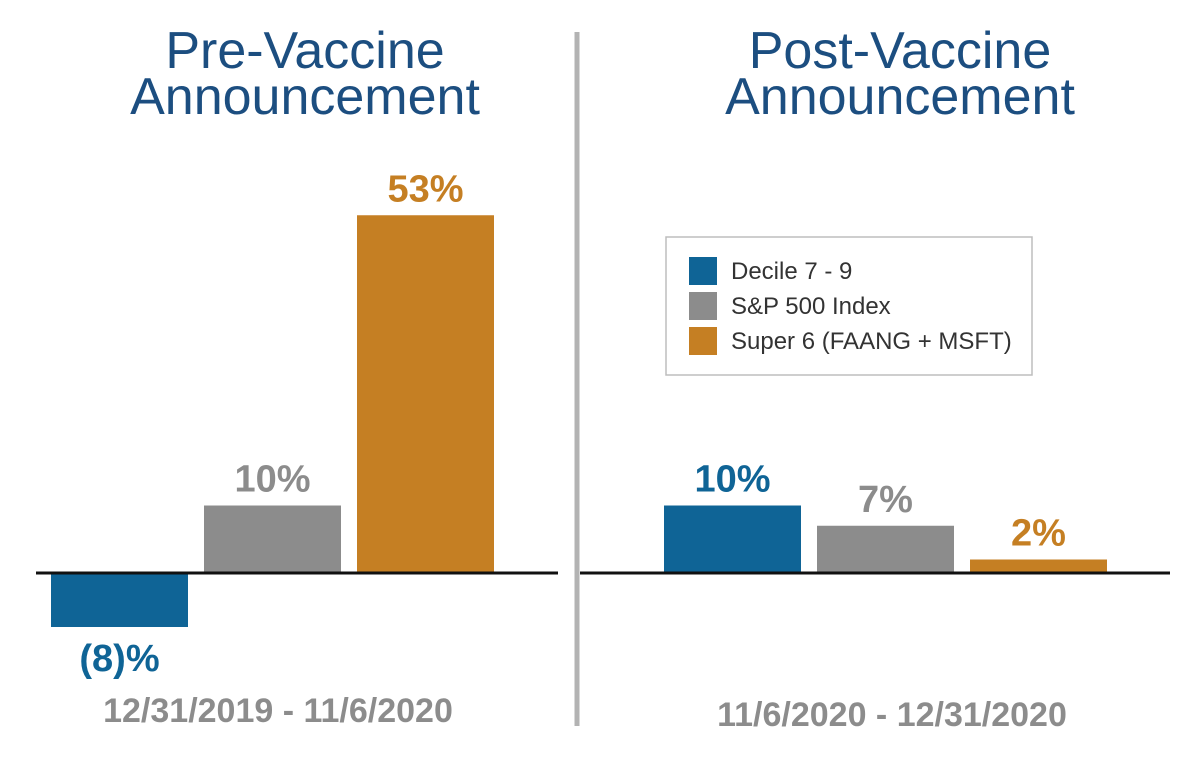 The image size is (1200, 771). What do you see at coordinates (1038, 566) in the screenshot?
I see `post-bar-super6` at bounding box center [1038, 566].